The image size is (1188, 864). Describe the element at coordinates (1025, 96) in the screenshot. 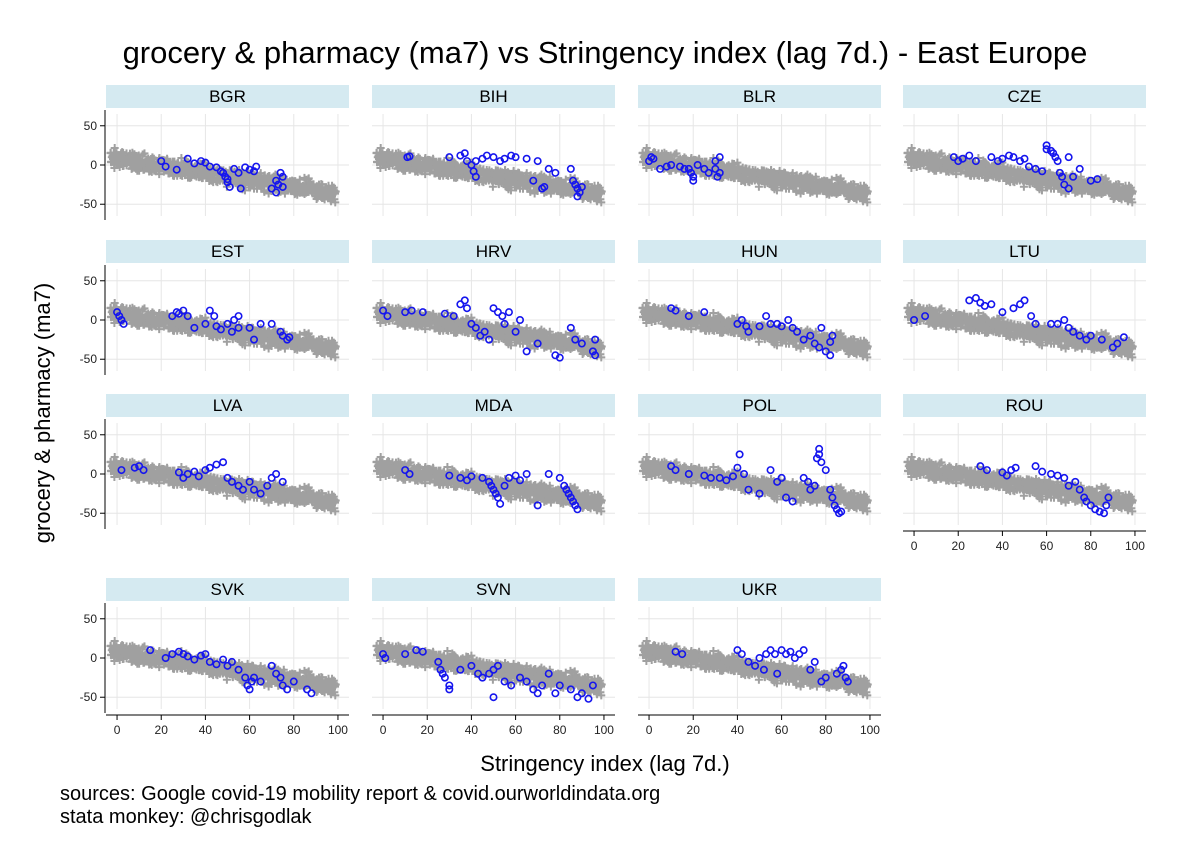

I see `panel-label: CZE` at that location.